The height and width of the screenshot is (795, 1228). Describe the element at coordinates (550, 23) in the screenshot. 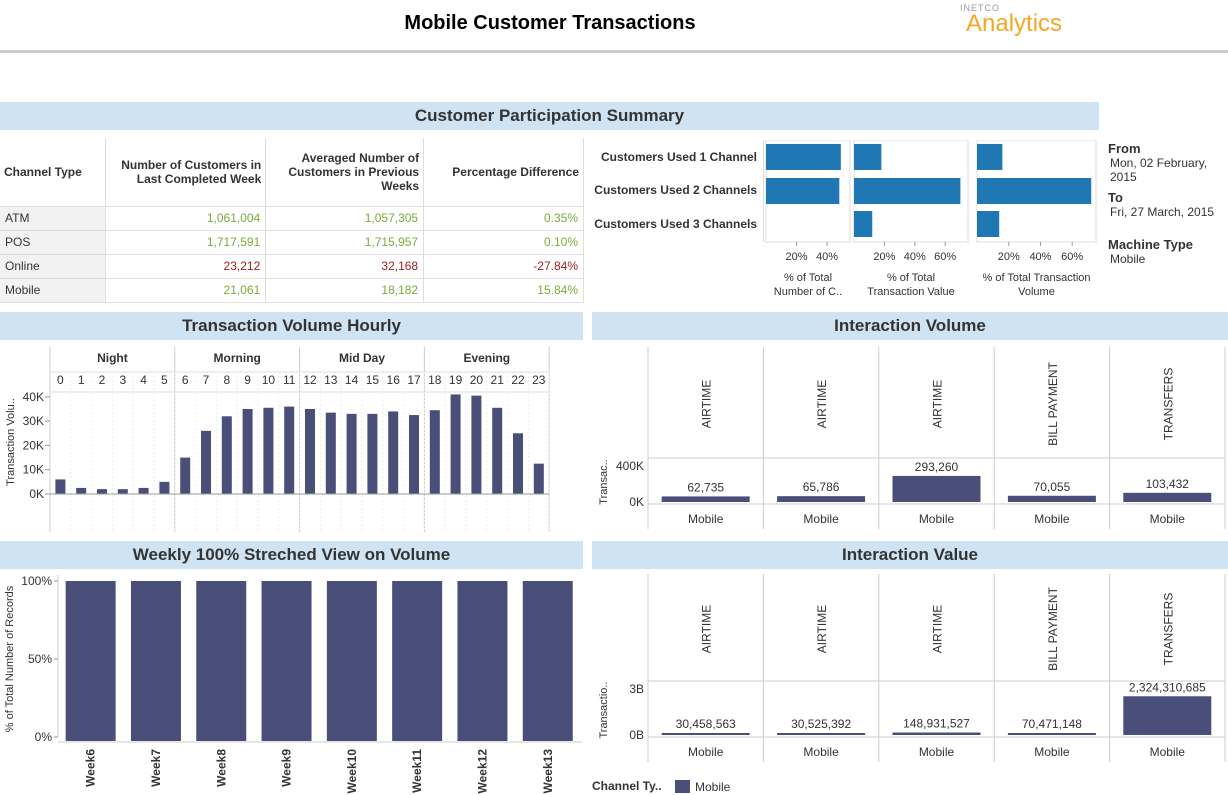

I see `page-title: Mobile Customer Transactions` at that location.